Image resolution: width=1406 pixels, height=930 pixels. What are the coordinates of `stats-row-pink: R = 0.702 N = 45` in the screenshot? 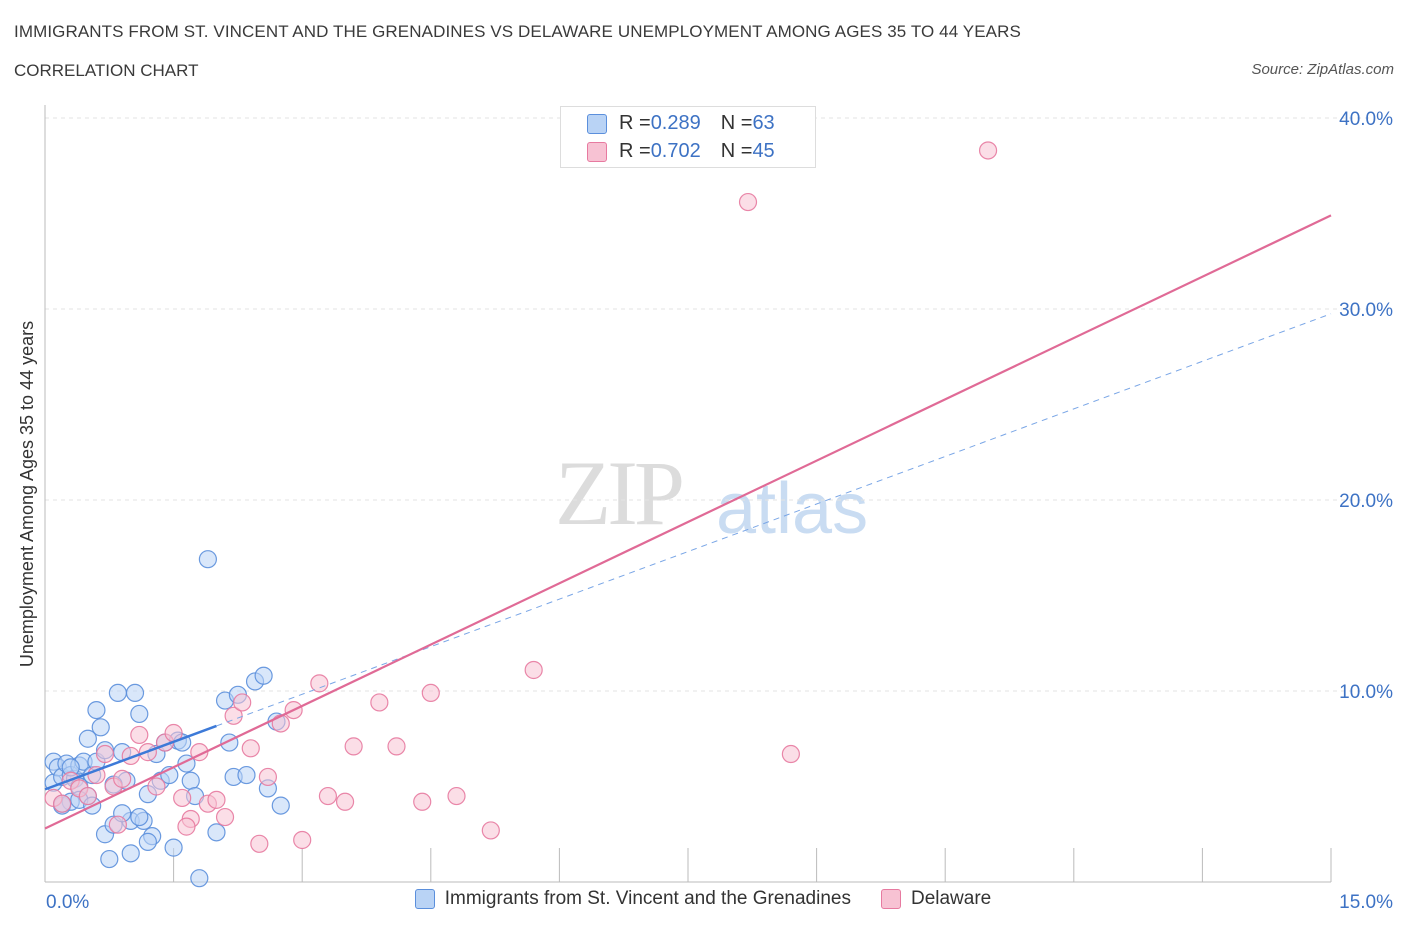 It's located at (681, 151).